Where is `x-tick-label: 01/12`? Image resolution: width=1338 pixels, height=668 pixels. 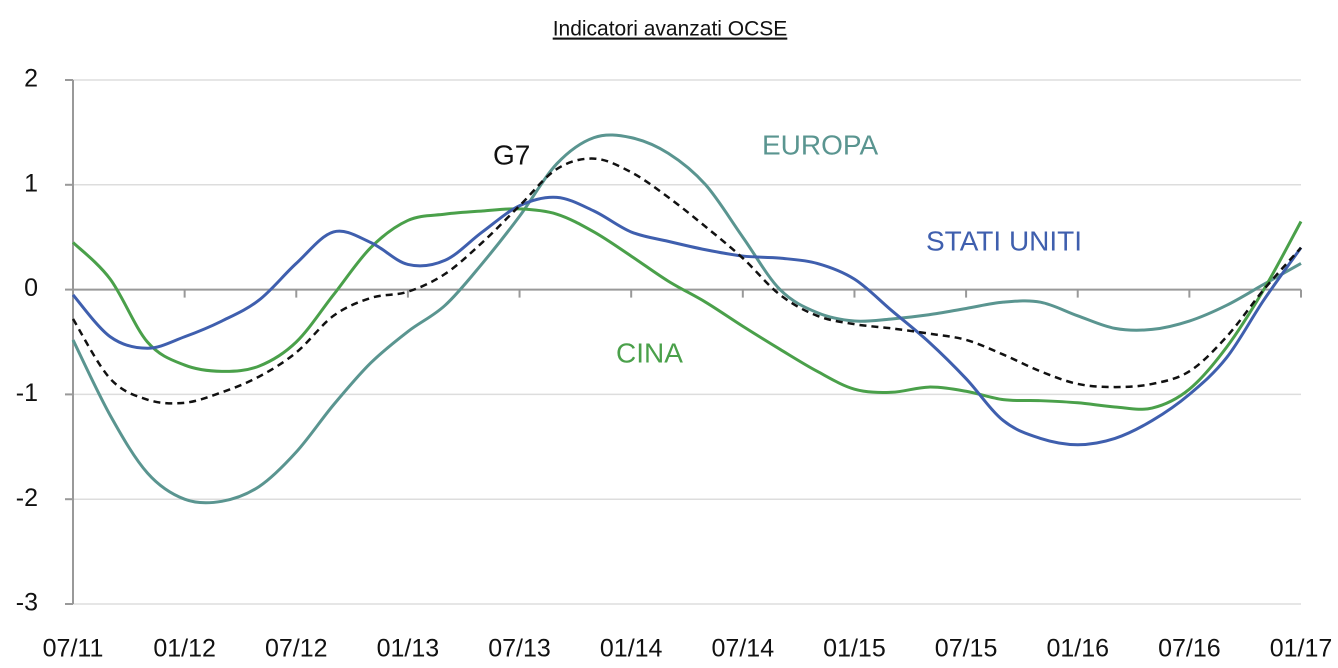
x-tick-label: 01/12 is located at coordinates (184, 649).